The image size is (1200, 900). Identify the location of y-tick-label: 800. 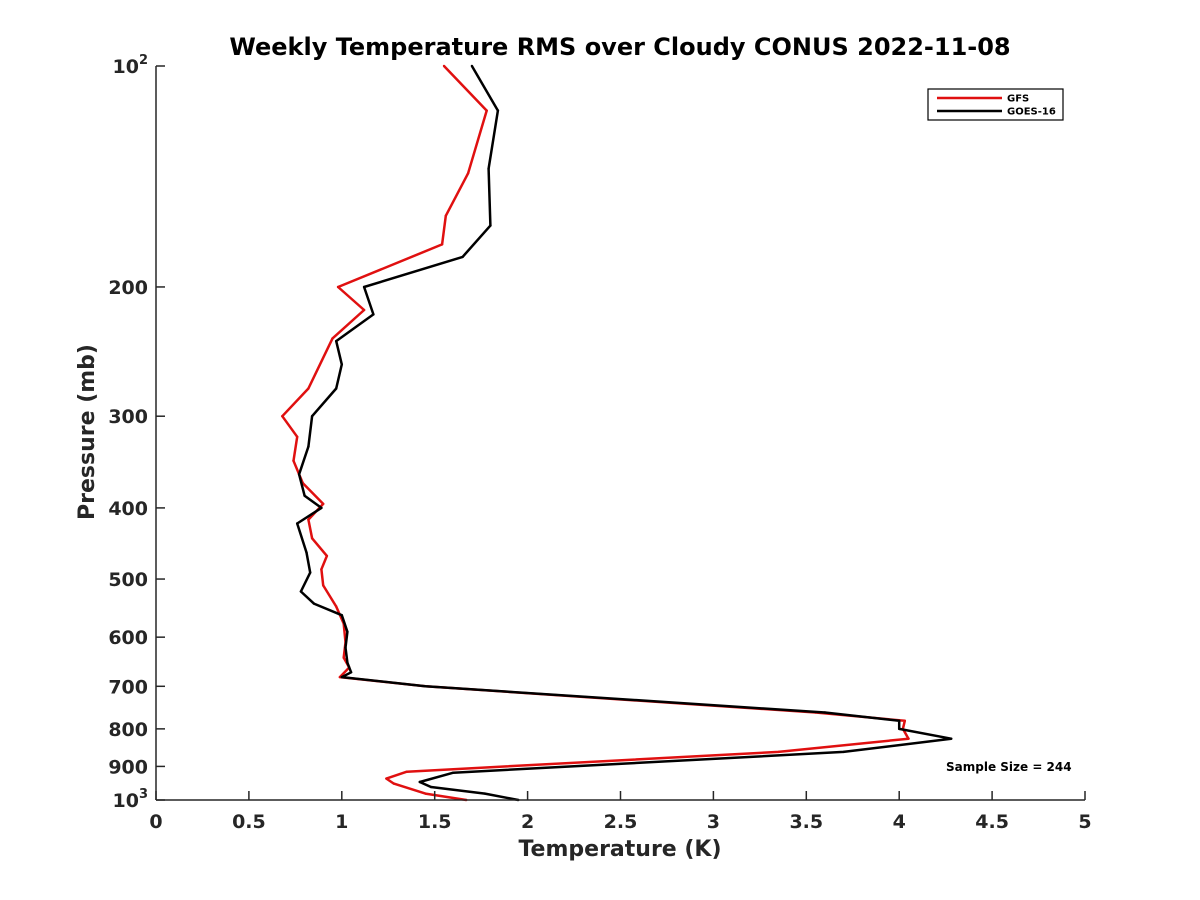
(128, 730).